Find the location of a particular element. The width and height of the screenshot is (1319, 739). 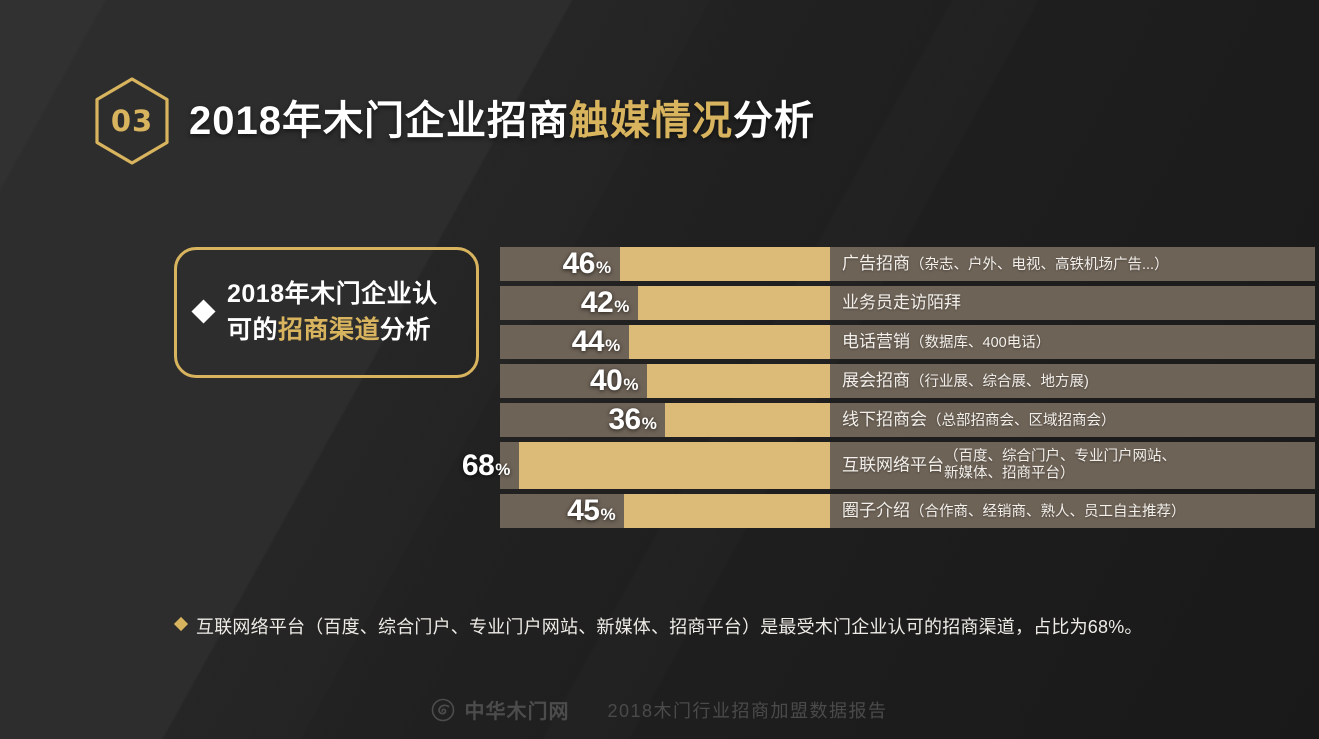

swirl-logo-icon is located at coordinates (443, 709).